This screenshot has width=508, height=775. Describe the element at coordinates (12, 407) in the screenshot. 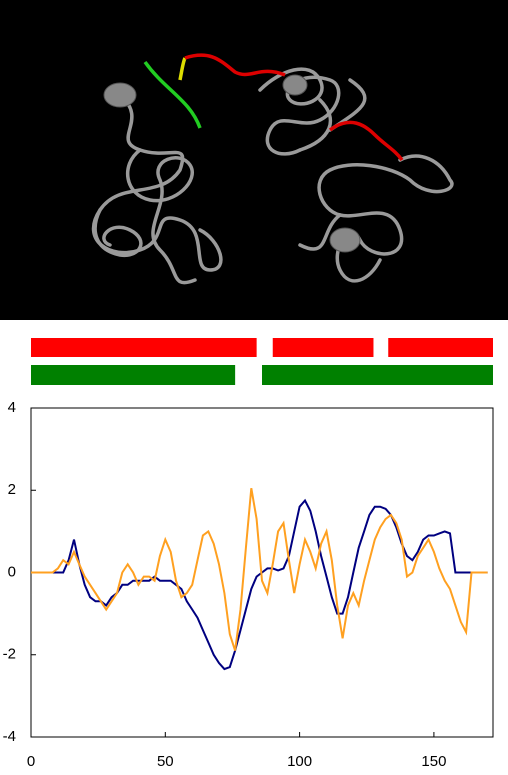

I see `y-tick-label: 4` at that location.